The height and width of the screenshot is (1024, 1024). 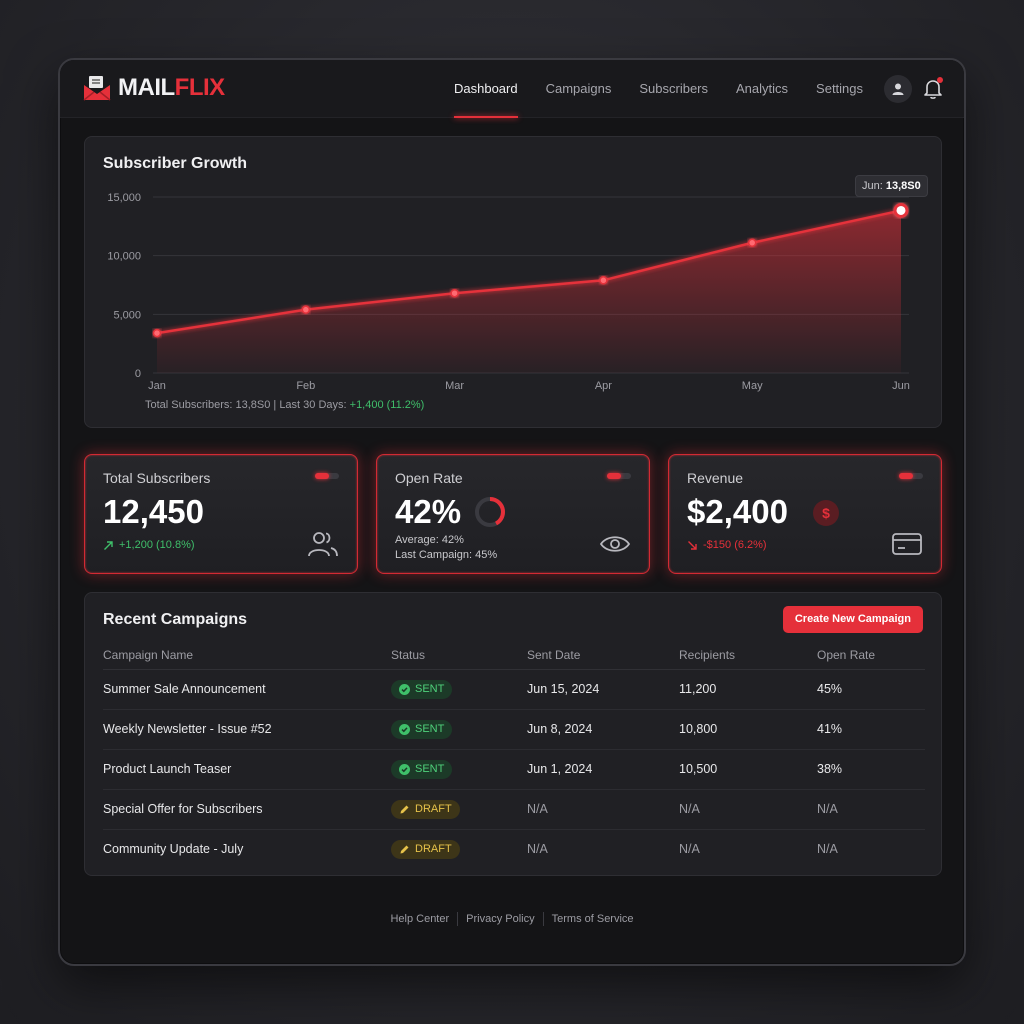 What do you see at coordinates (108, 545) in the screenshot?
I see `arrow-up-right-icon` at bounding box center [108, 545].